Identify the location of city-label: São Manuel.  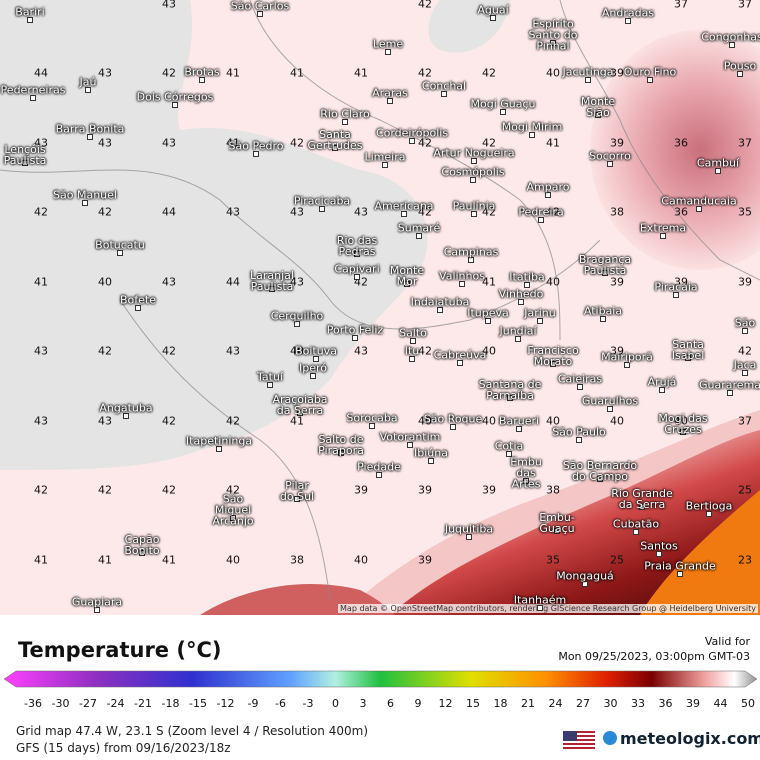
(85, 195).